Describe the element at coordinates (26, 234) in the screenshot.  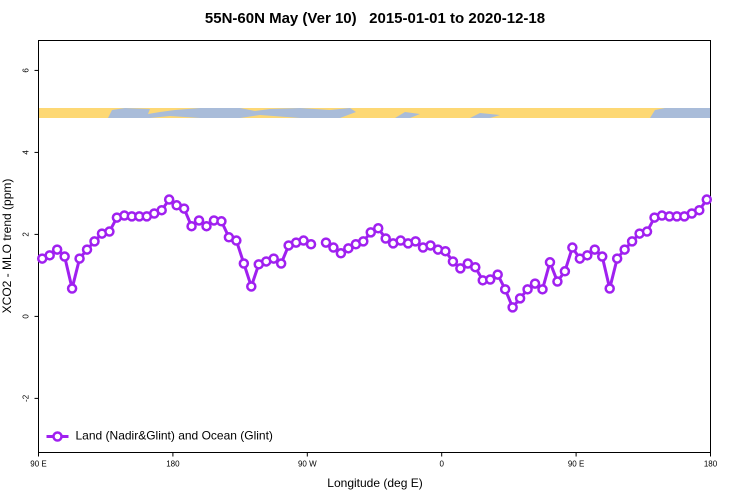
I see `y-tick-label: 2` at that location.